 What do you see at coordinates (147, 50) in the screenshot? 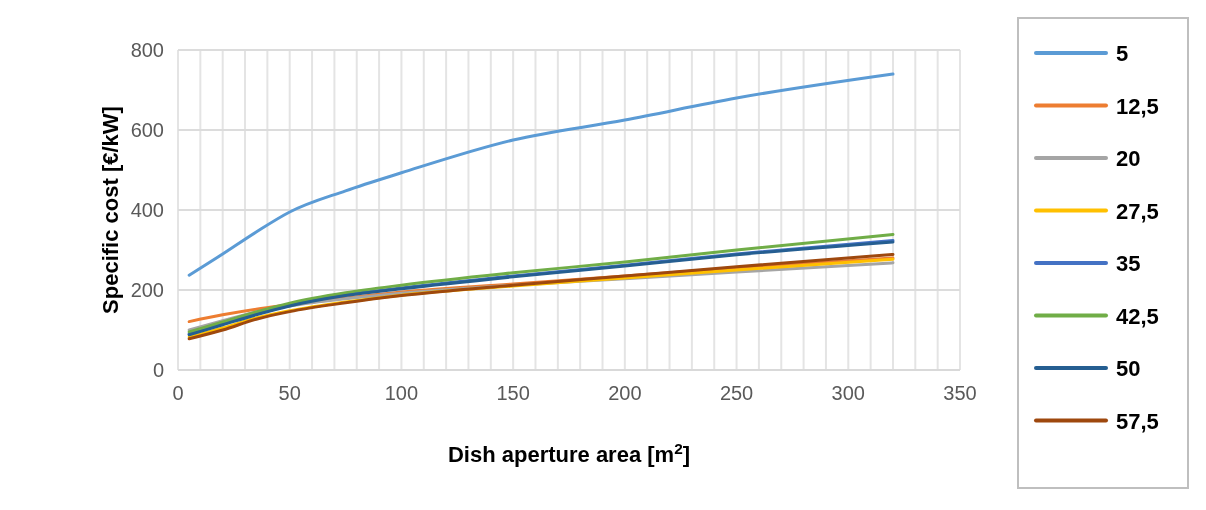
I see `y-tick-label: 800` at bounding box center [147, 50].